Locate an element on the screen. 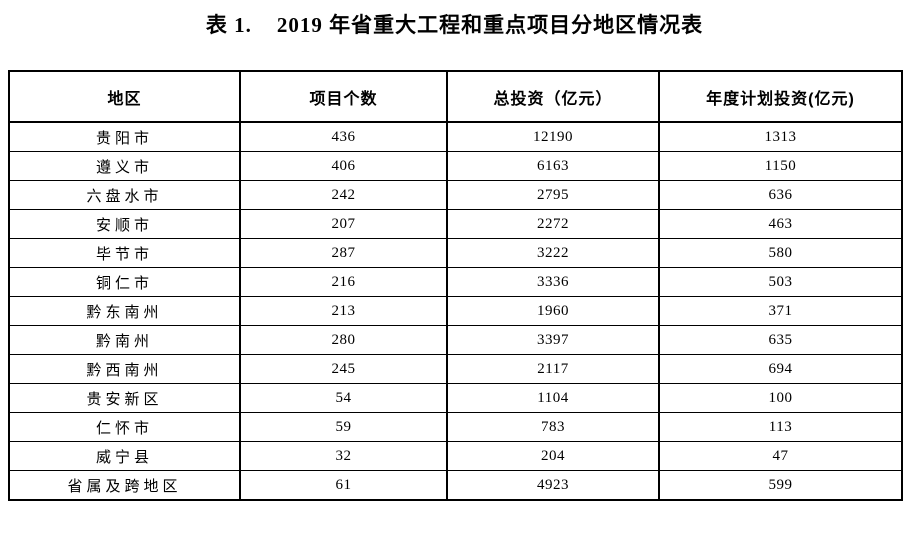 This screenshot has height=533, width=917. annual-planned-investment-cell: 113 is located at coordinates (780, 427).